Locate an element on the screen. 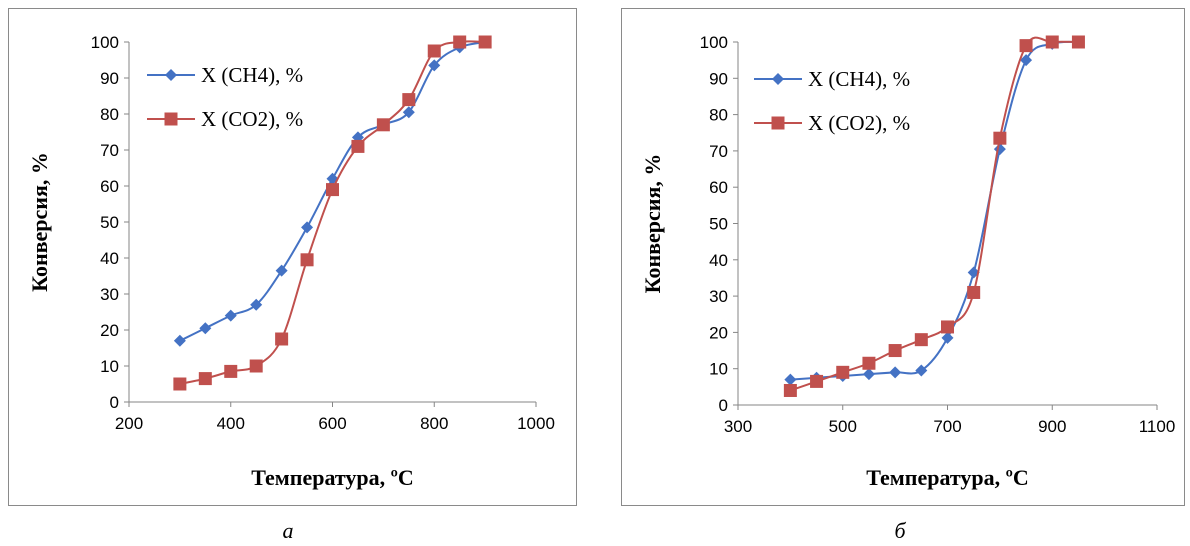  x-tick-label: 1100 is located at coordinates (1157, 426).